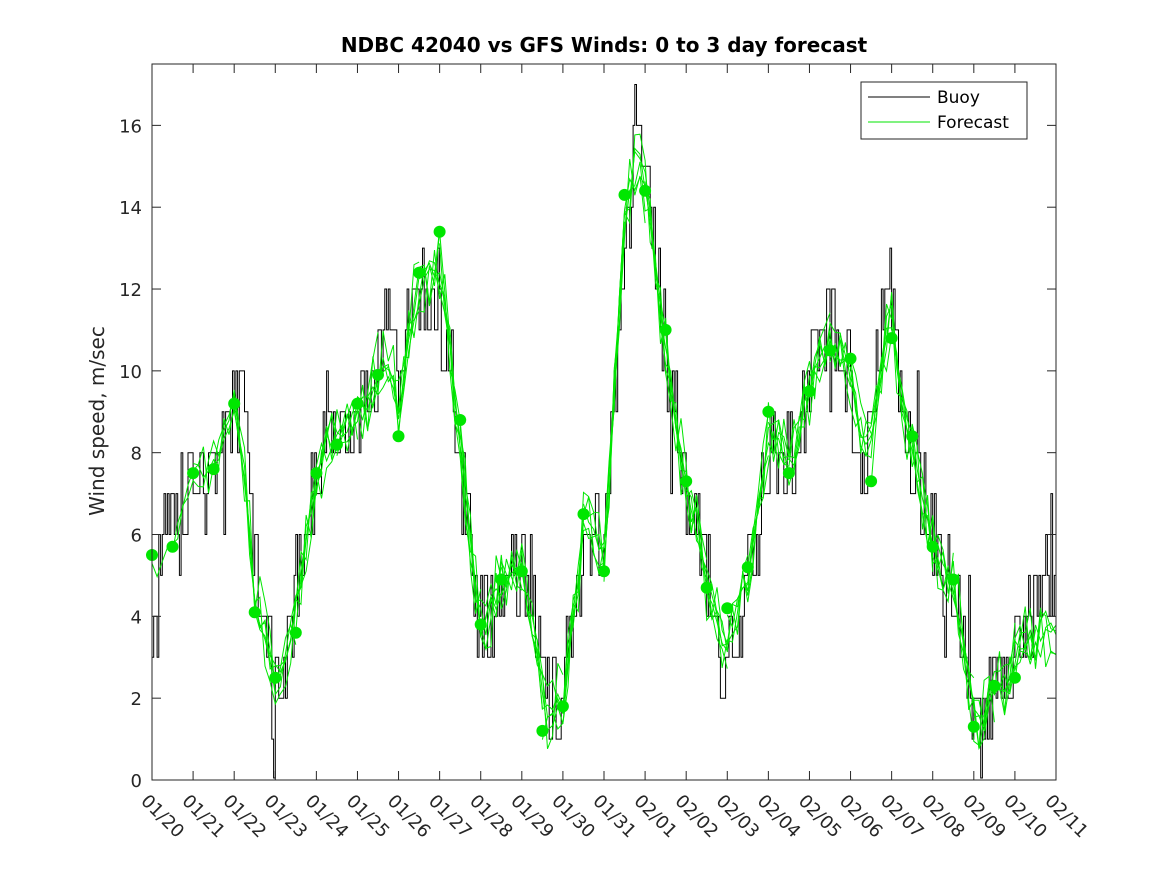  What do you see at coordinates (136, 454) in the screenshot?
I see `y-tick-label: 8` at bounding box center [136, 454].